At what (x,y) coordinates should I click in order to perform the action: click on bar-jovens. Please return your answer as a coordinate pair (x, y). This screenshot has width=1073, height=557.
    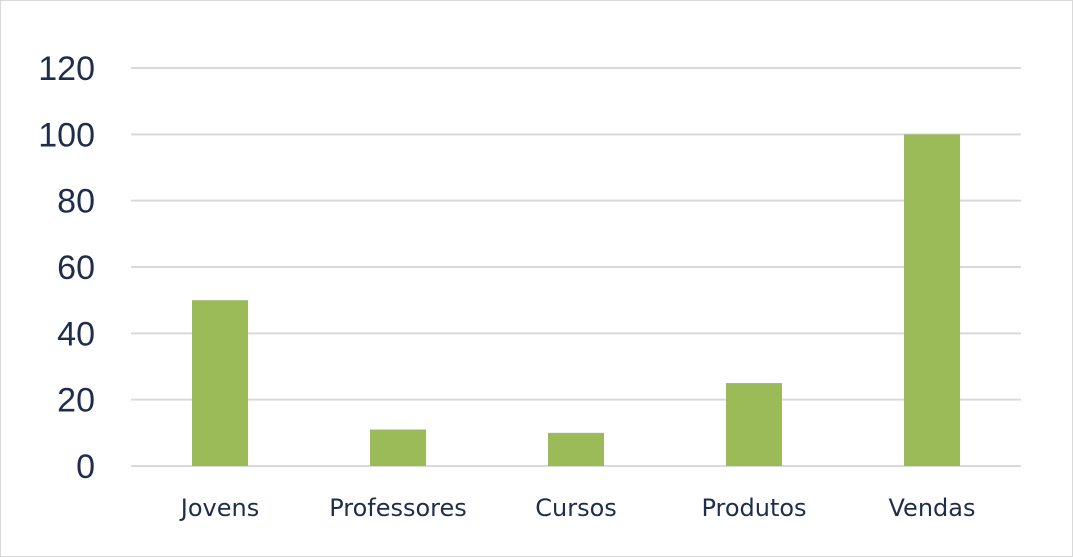
    Looking at the image, I should click on (220, 383).